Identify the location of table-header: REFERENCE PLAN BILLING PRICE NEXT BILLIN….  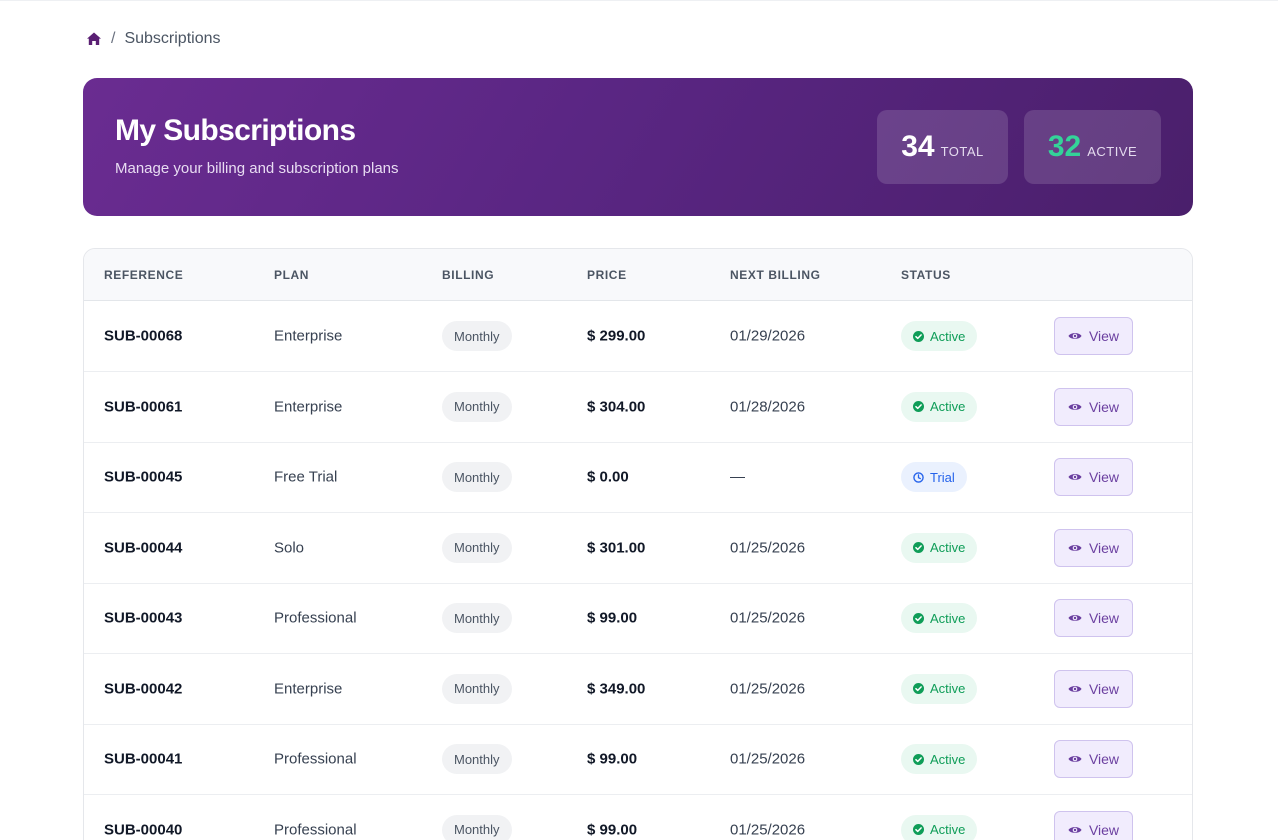
(638, 275).